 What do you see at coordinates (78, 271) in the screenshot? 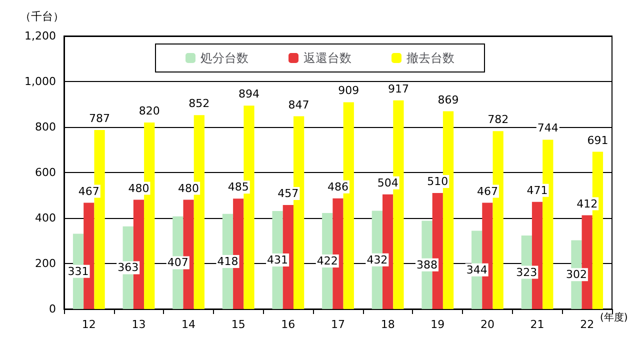
I see `data-label: 331` at bounding box center [78, 271].